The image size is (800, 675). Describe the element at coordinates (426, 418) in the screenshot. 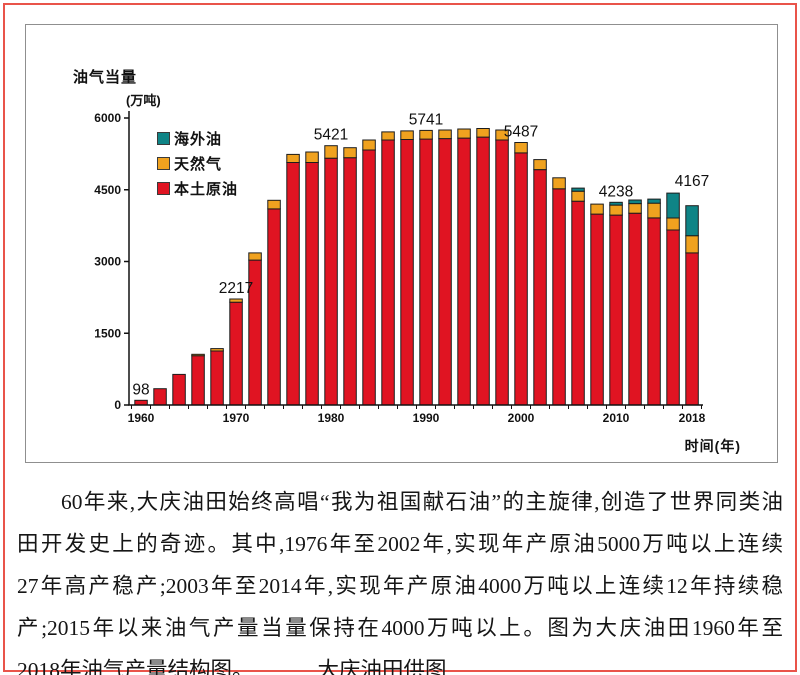

I see `x-tick-label: 1990` at that location.